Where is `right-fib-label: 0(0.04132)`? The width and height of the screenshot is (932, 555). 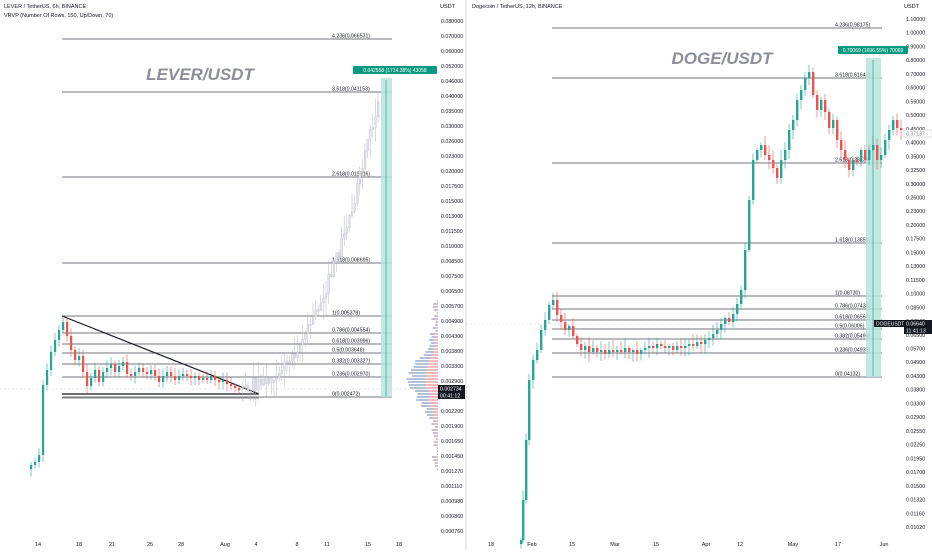 right-fib-label: 0(0.04132) is located at coordinates (847, 375).